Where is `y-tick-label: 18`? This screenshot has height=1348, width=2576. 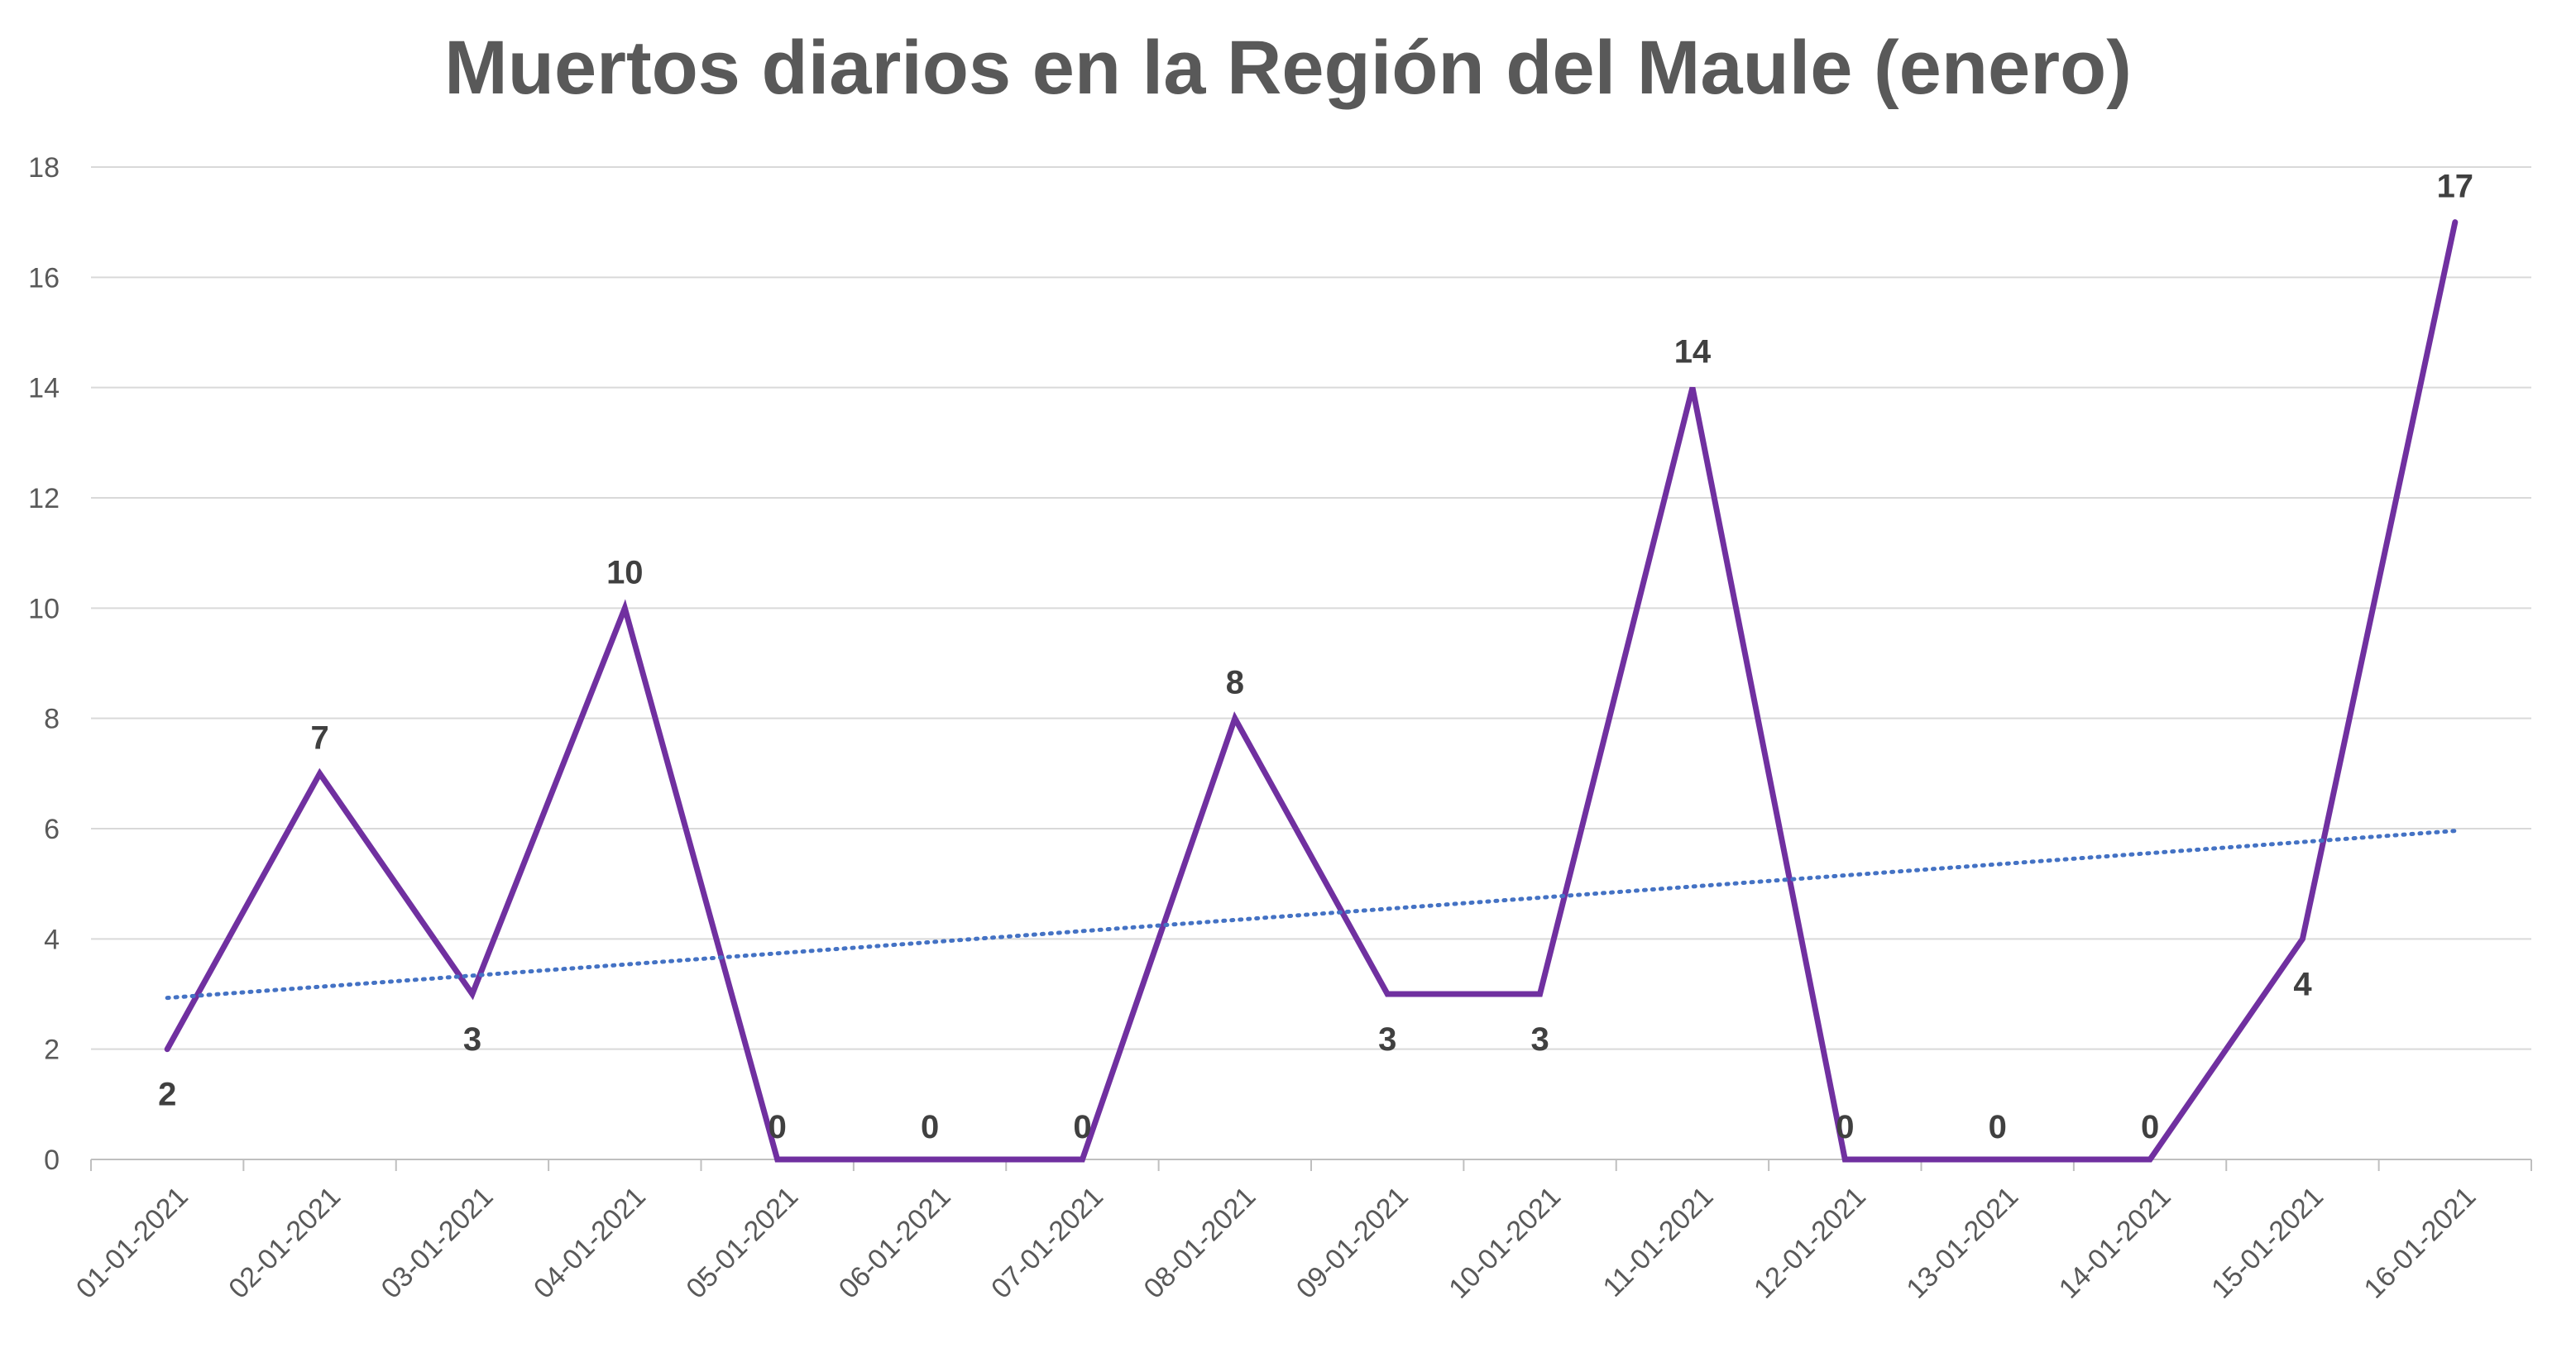
y-tick-label: 18 is located at coordinates (44, 168).